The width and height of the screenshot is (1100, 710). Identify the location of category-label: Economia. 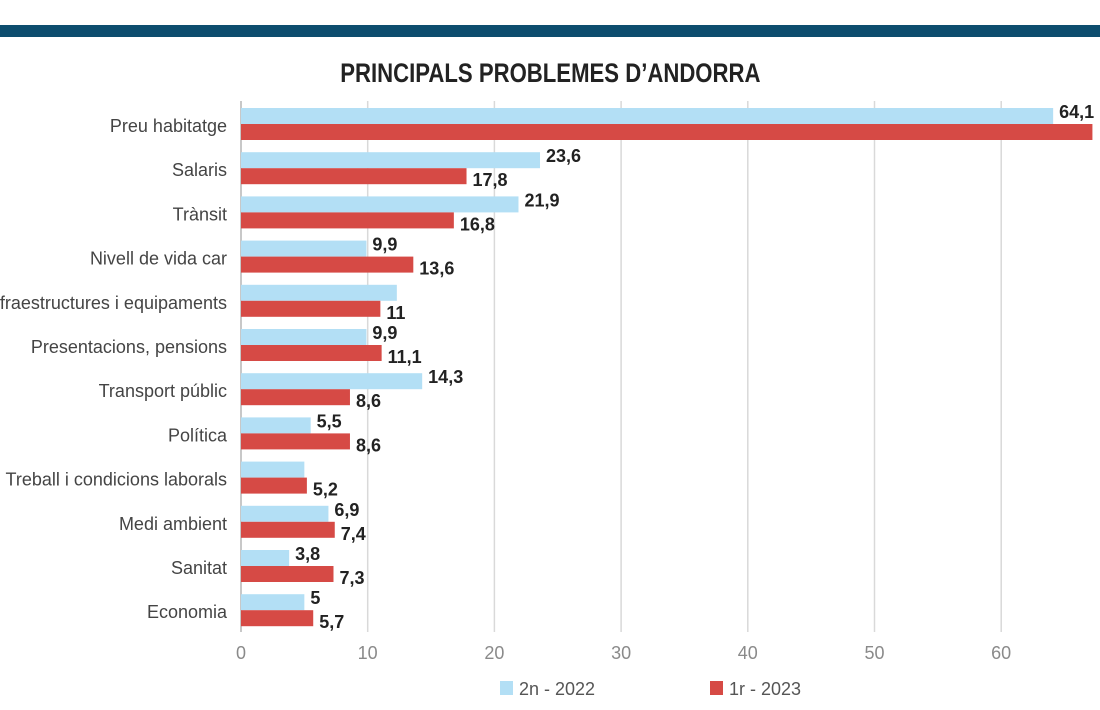
(187, 612).